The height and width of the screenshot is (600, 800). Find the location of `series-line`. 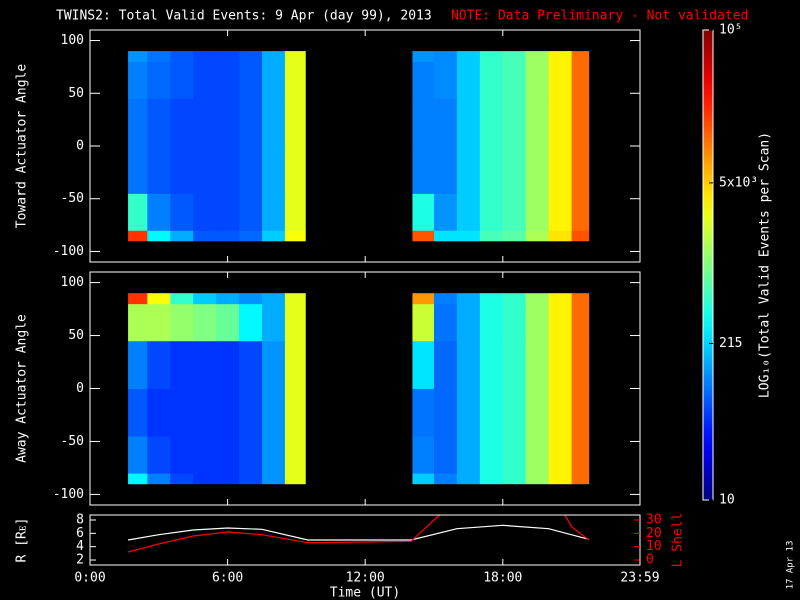

series-line is located at coordinates (358, 532).